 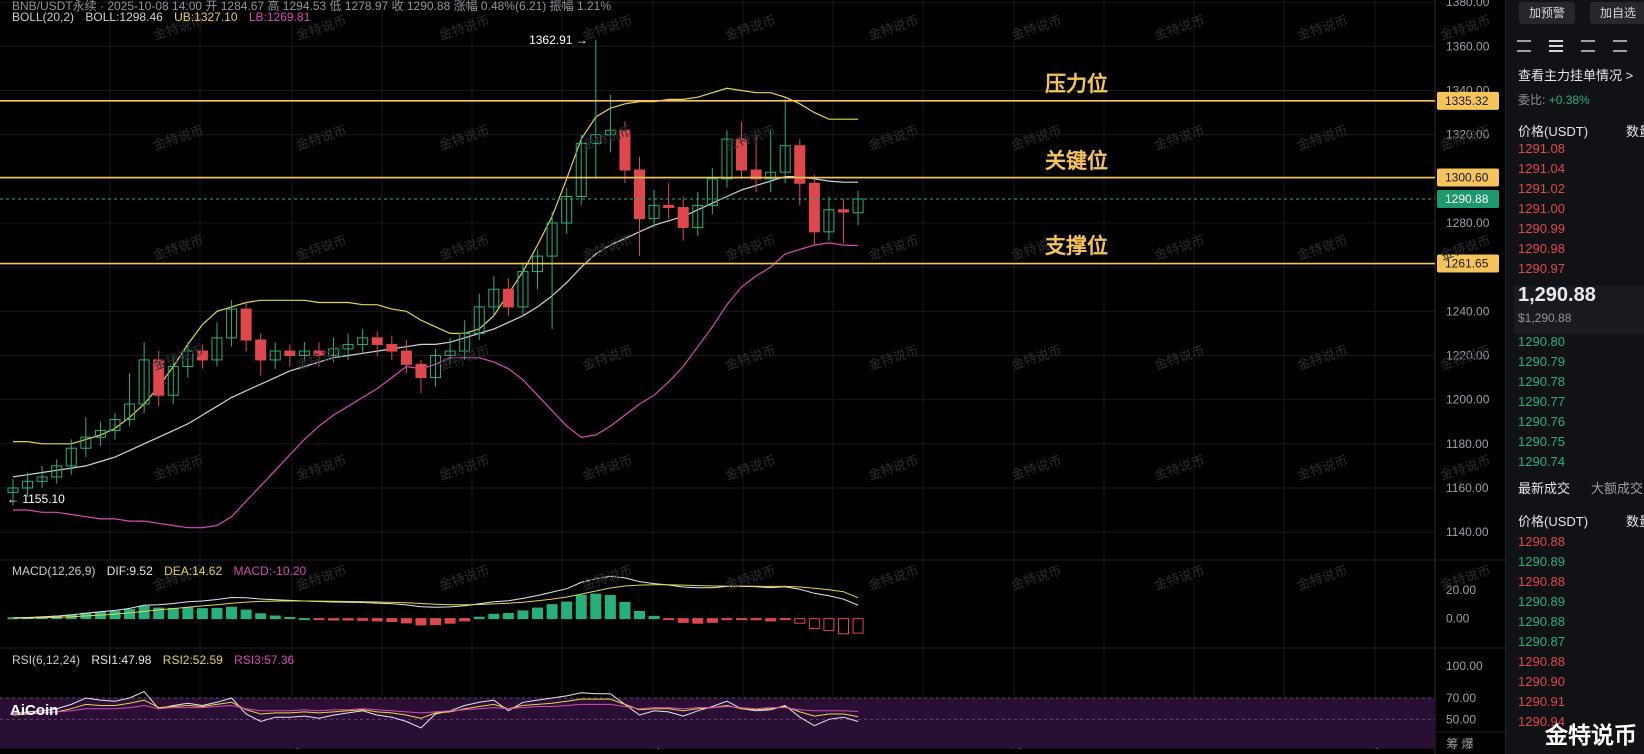 What do you see at coordinates (1620, 46) in the screenshot?
I see `view-depth-icon` at bounding box center [1620, 46].